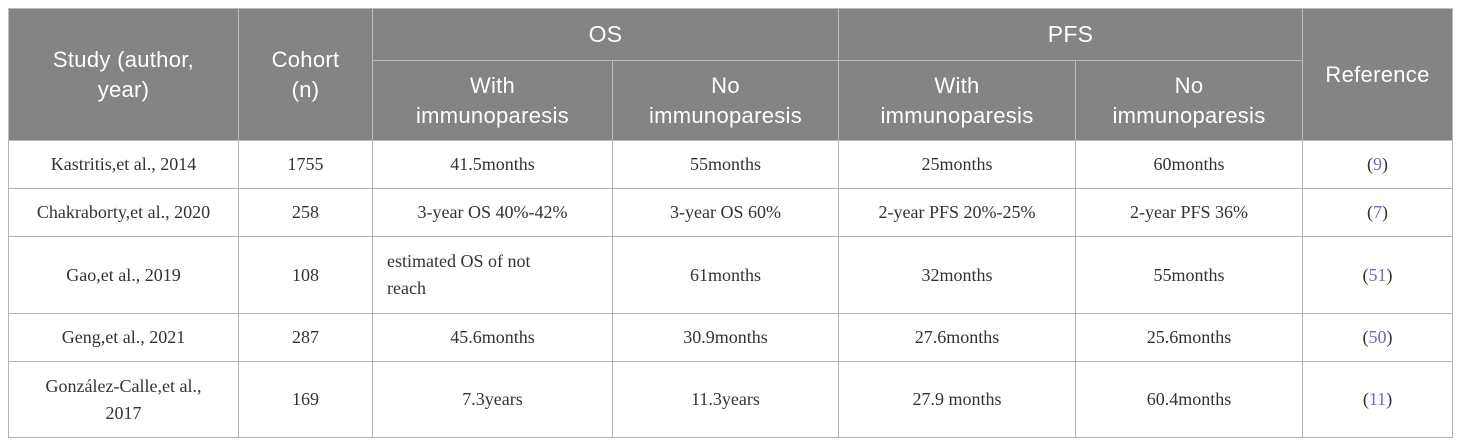  I want to click on reference-citation-link: 9, so click(1378, 164).